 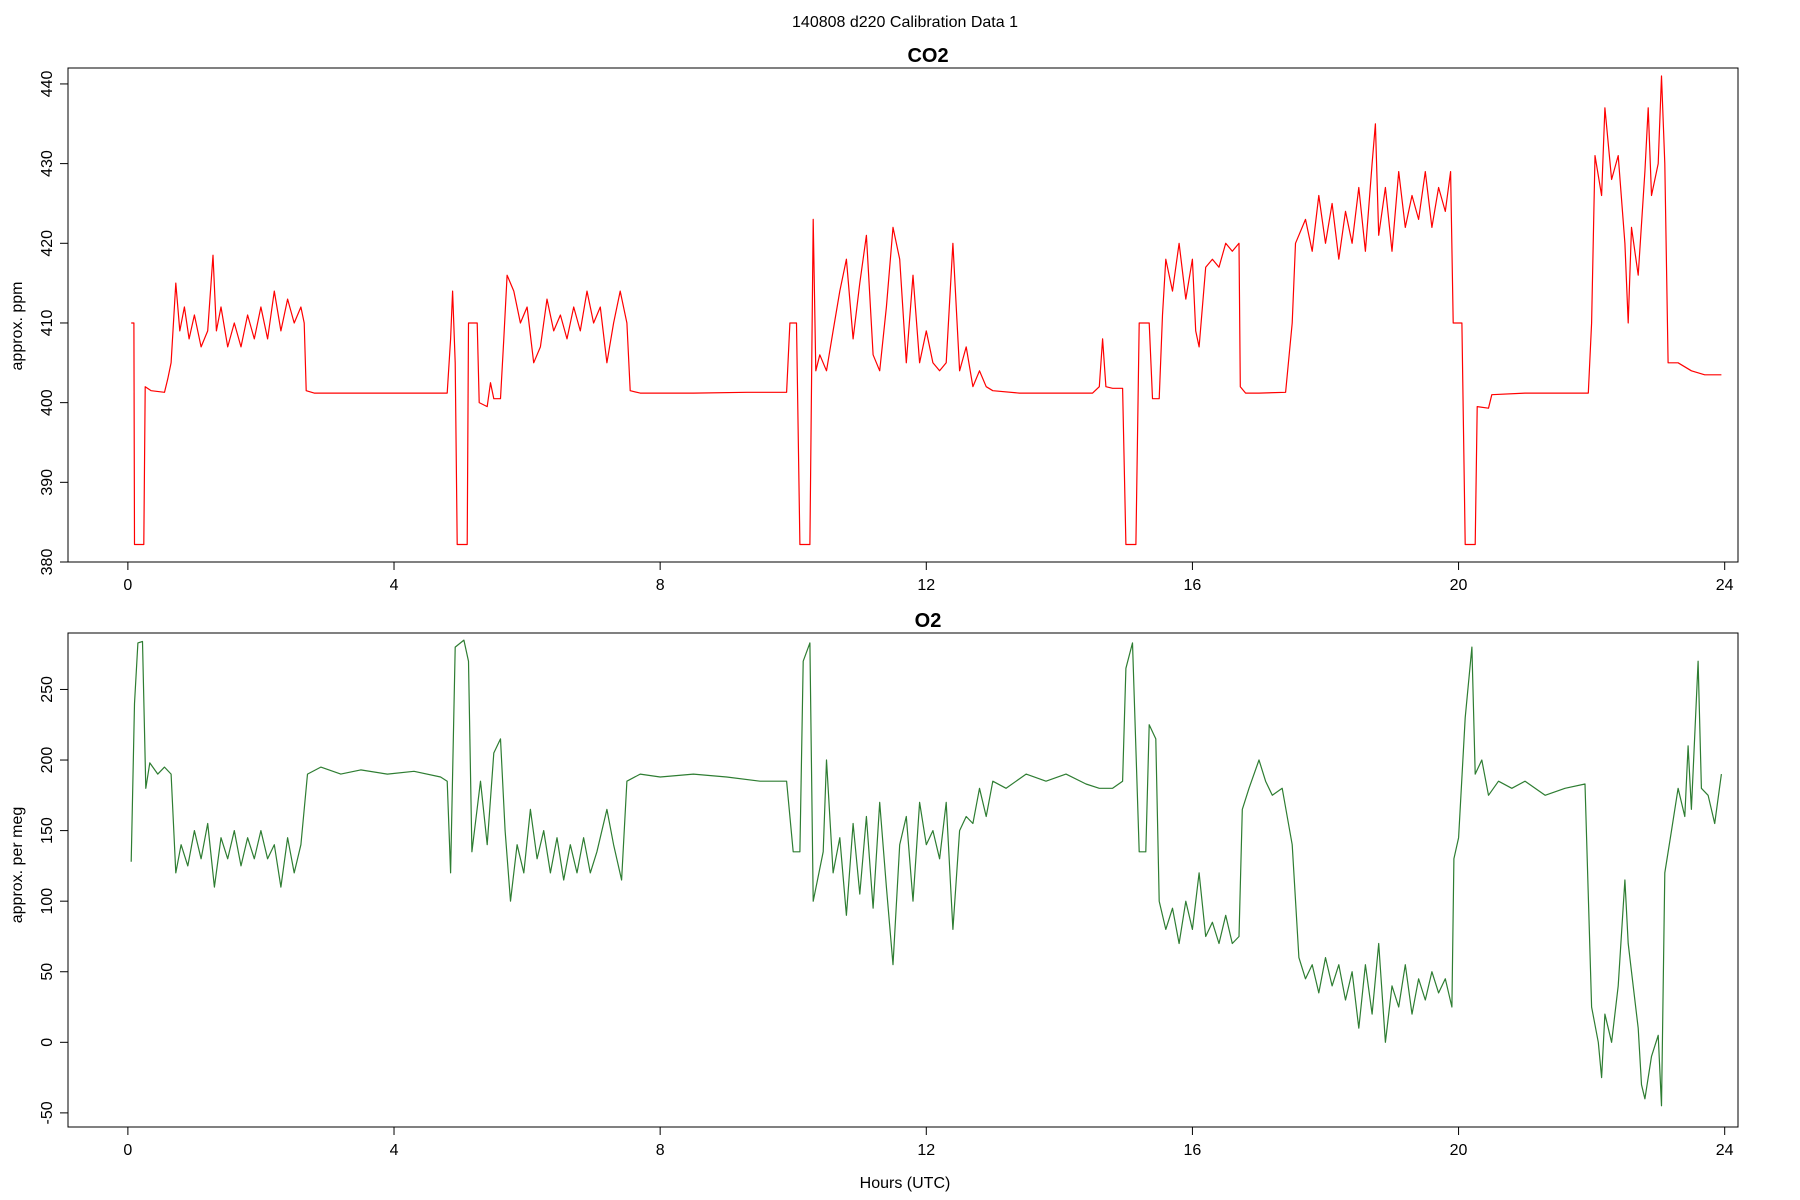 I want to click on co2-y-tick-label: 430, so click(x=47, y=163).